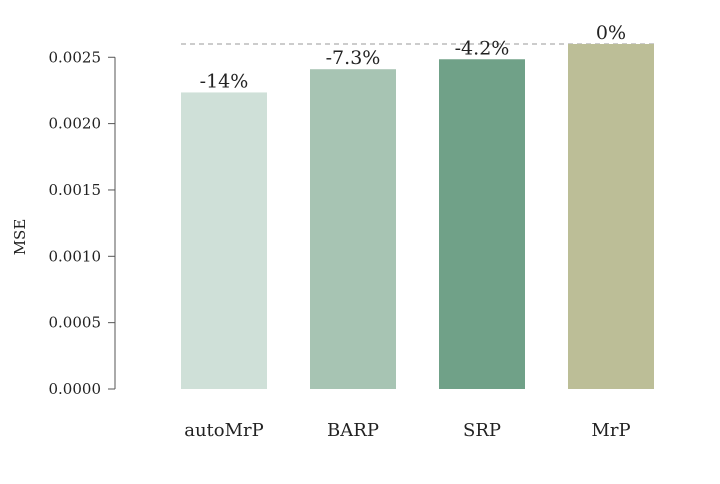 The height and width of the screenshot is (484, 720). Describe the element at coordinates (407, 430) in the screenshot. I see `x-category-labels: autoMrP BARP SRP MrP` at that location.